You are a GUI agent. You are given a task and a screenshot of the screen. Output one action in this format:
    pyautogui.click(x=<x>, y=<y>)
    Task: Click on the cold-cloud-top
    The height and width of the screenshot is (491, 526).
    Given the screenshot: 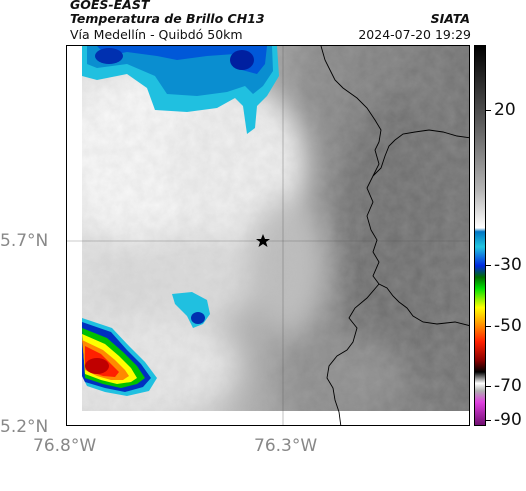 What is the action you would take?
    pyautogui.click(x=180, y=90)
    